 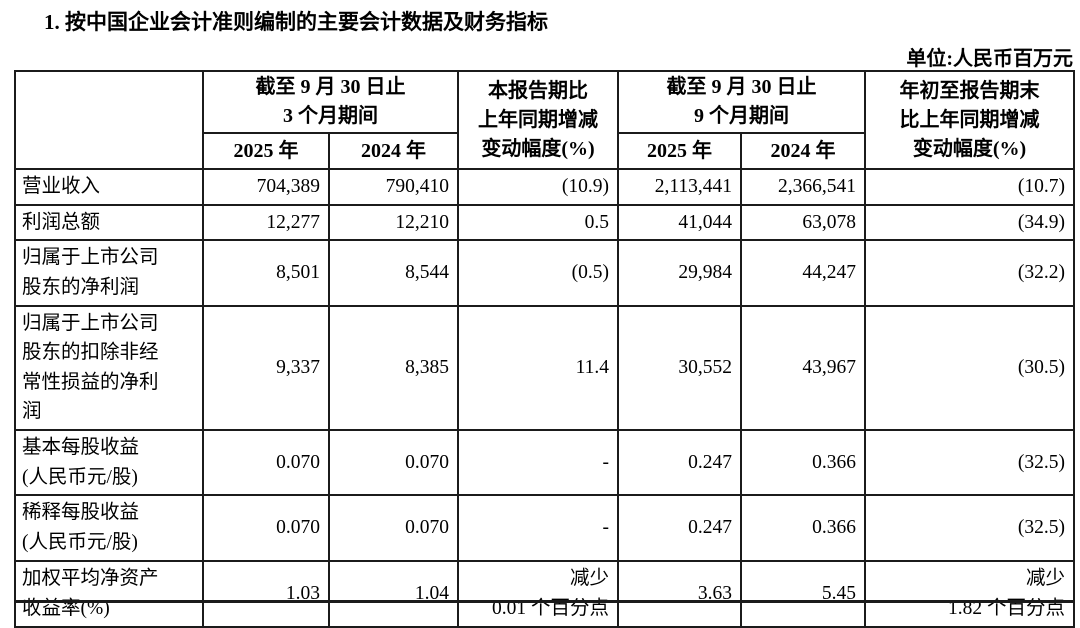 I want to click on cell-9m-2025: 30,552, so click(x=679, y=367).